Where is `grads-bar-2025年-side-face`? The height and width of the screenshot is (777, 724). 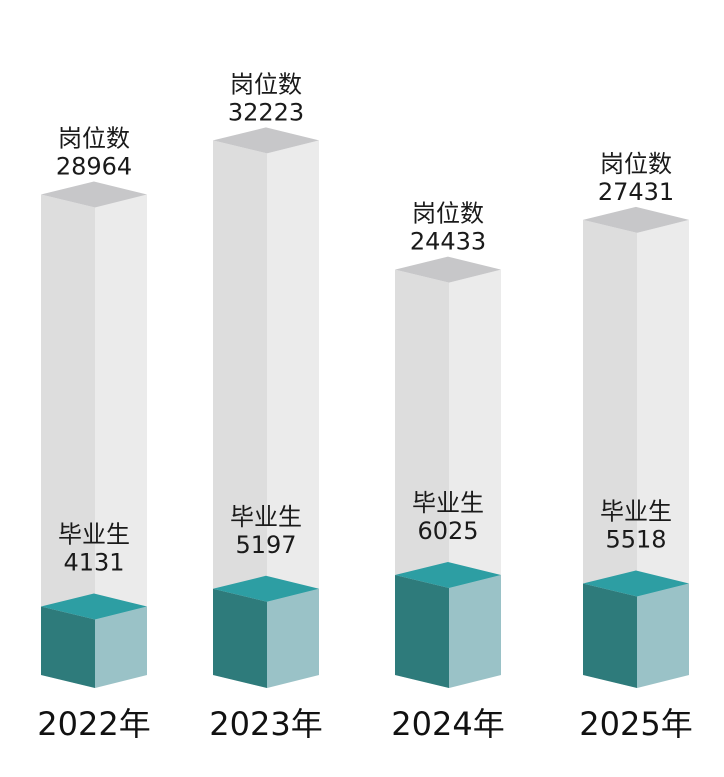
grads-bar-2025年-side-face is located at coordinates (663, 635).